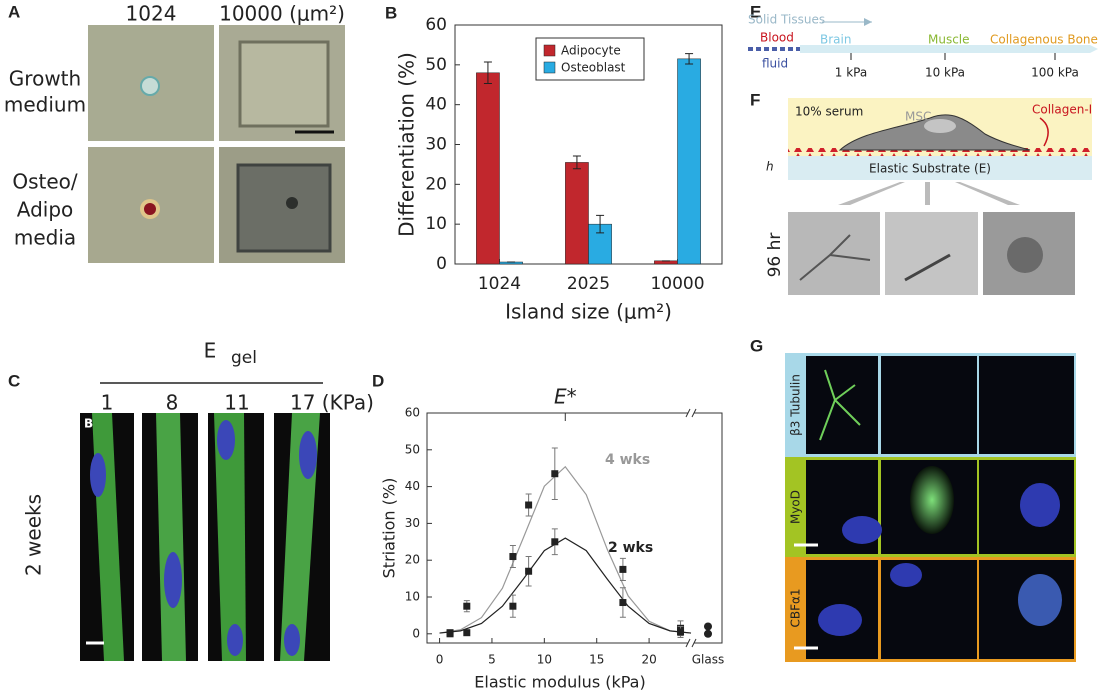  What do you see at coordinates (755, 99) in the screenshot?
I see `panel-letter: F` at bounding box center [755, 99].